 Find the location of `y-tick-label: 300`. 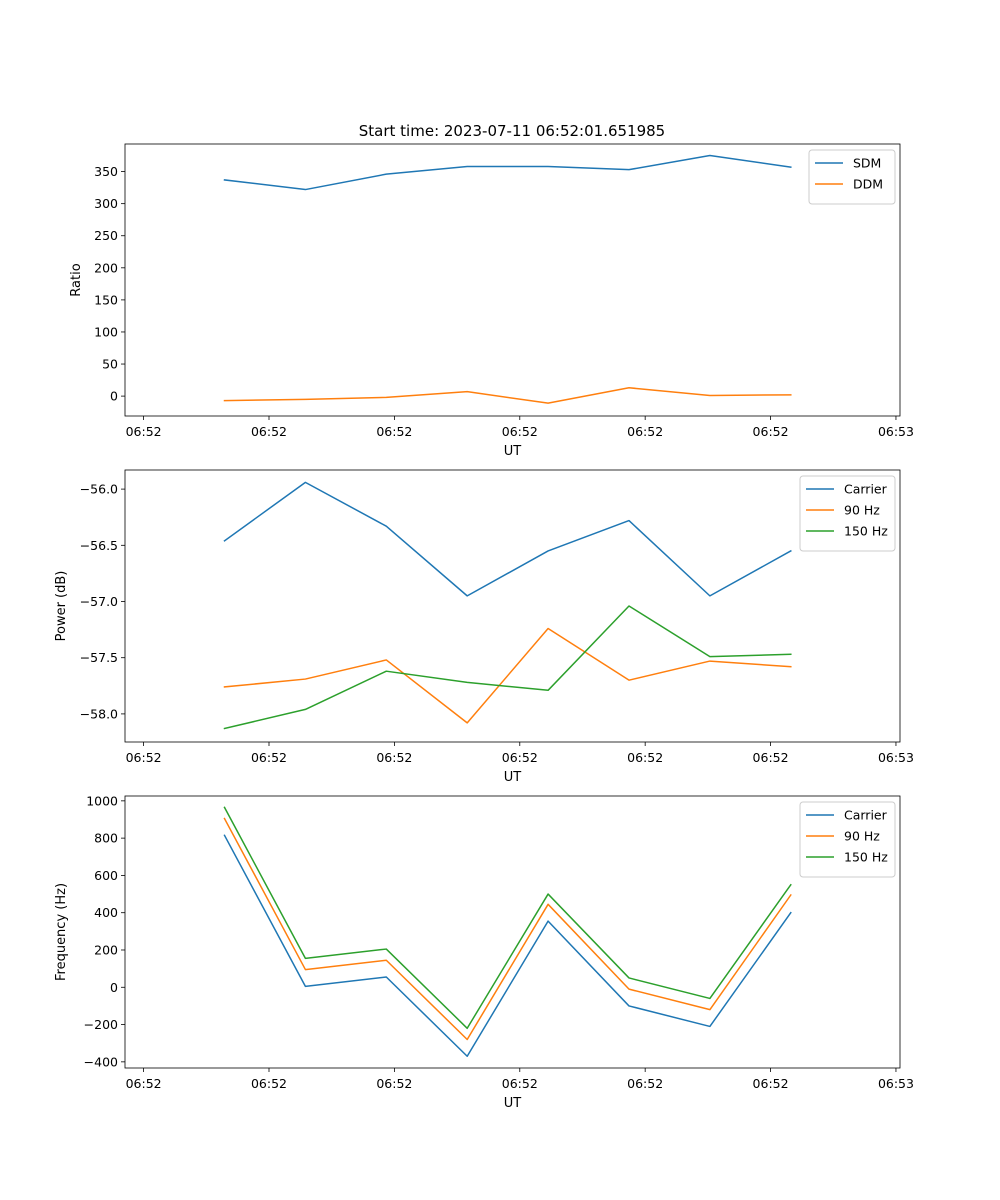

y-tick-label: 300 is located at coordinates (106, 203).